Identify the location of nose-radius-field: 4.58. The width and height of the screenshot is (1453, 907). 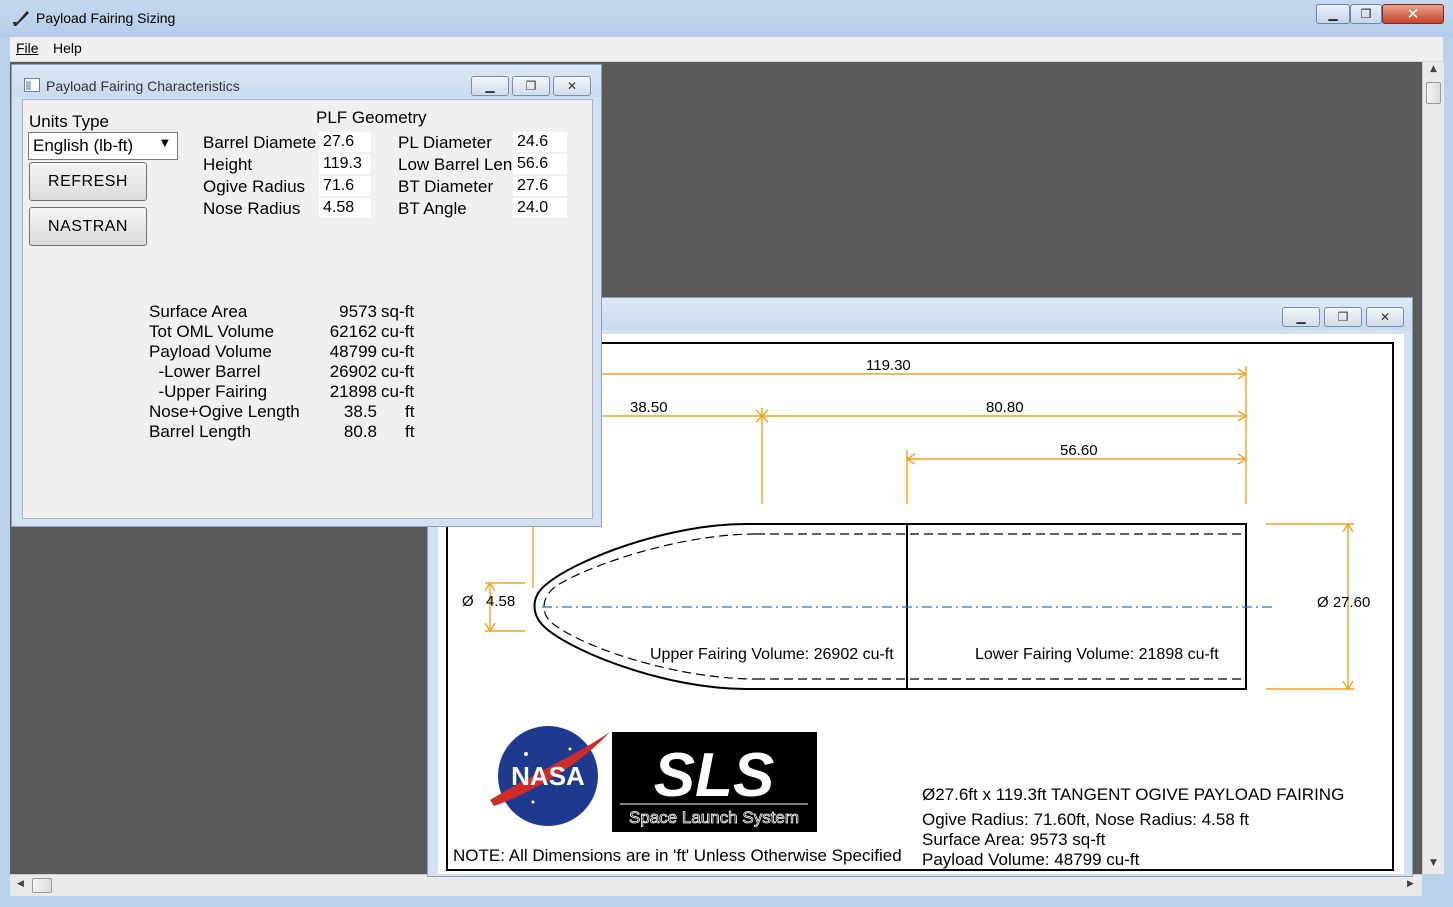
(345, 208).